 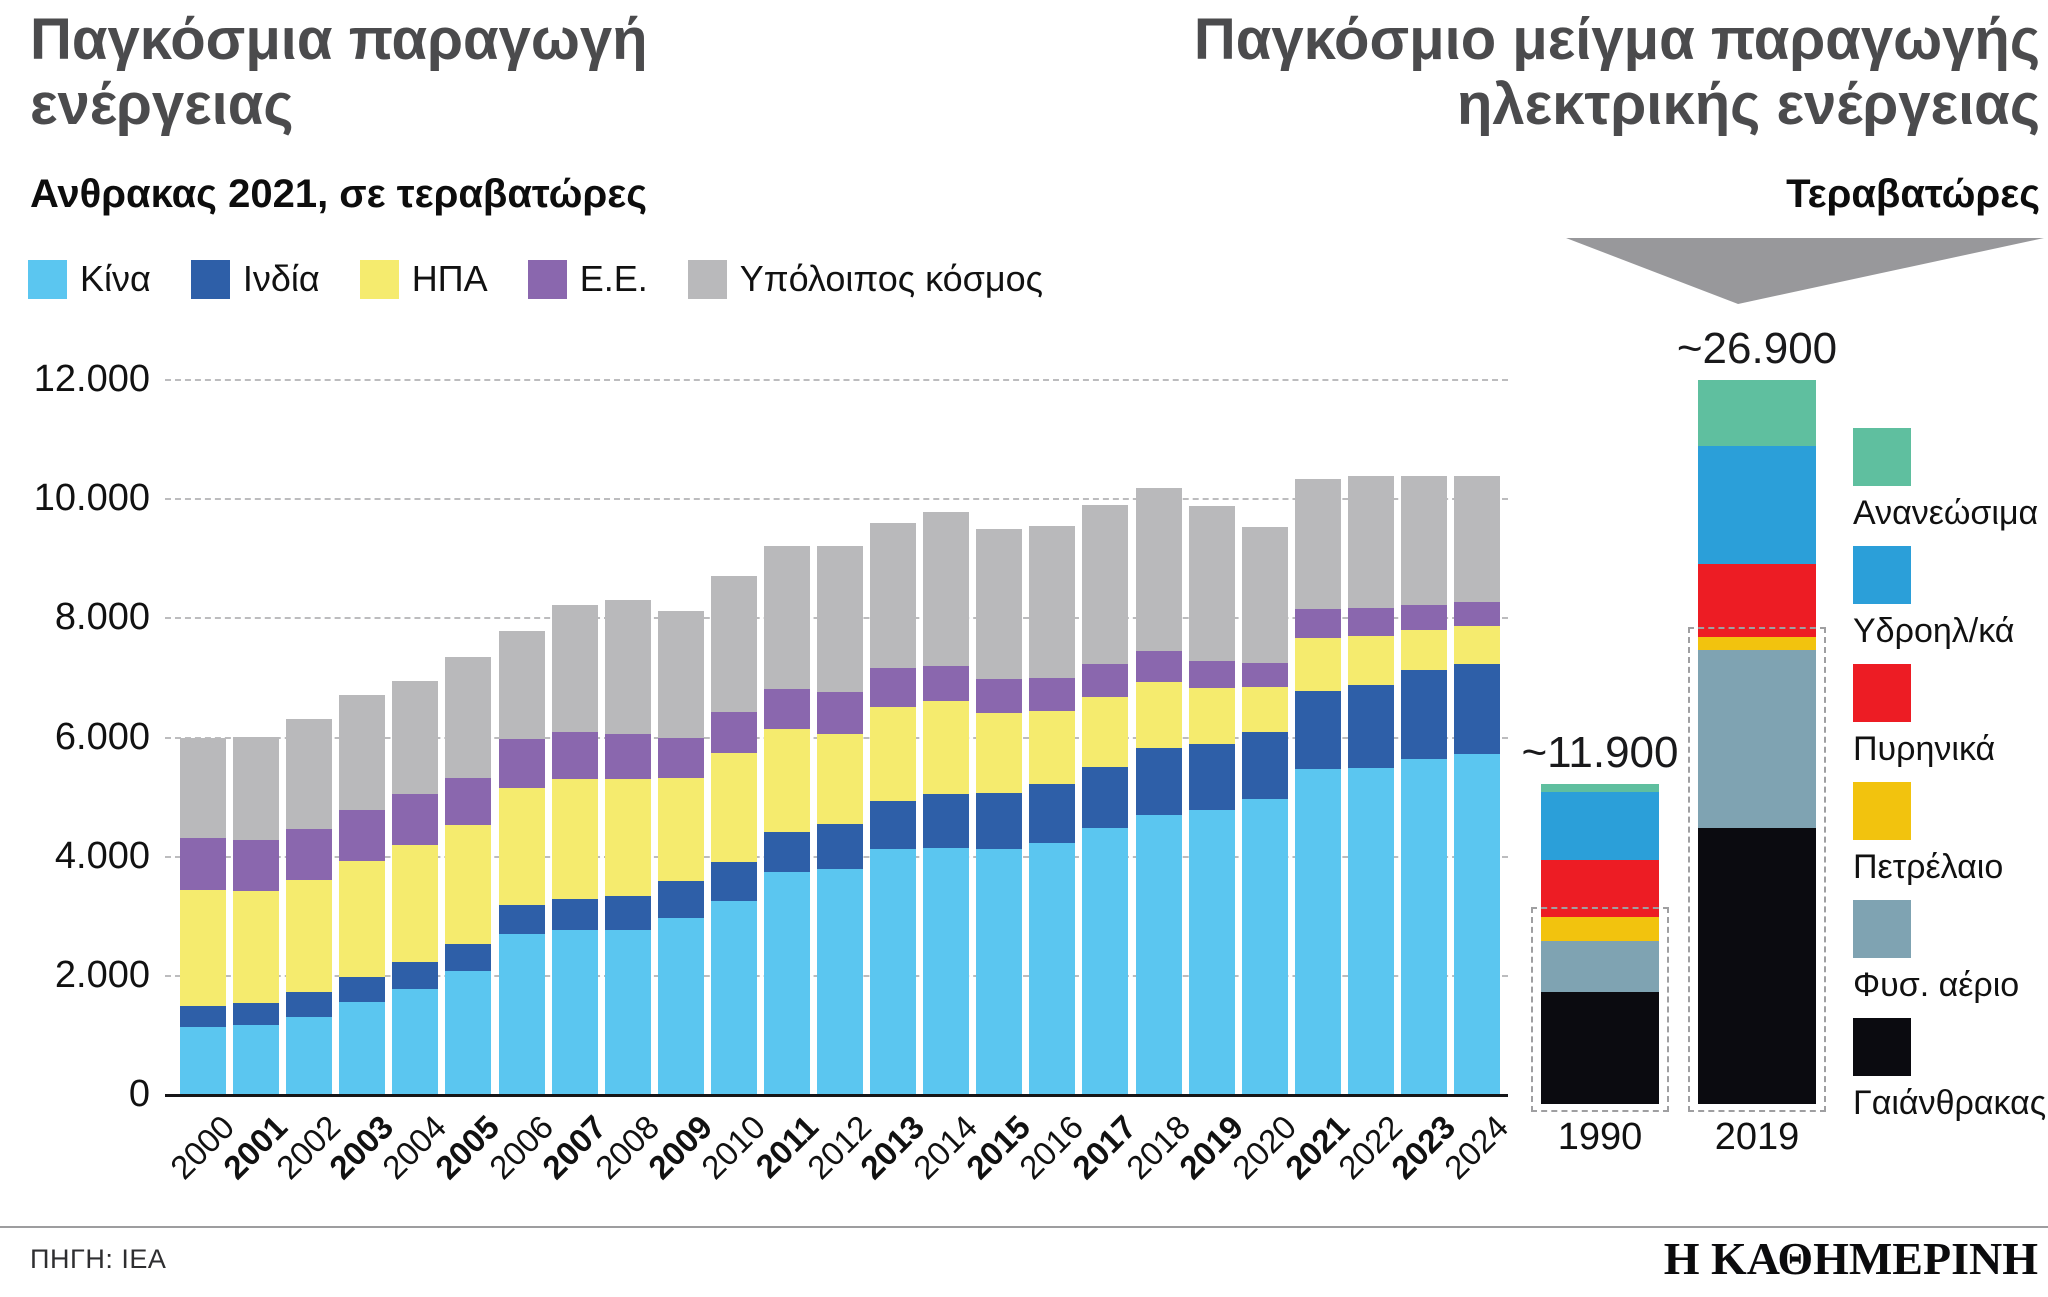 I want to click on bar-2017-world-segment, so click(x=1105, y=584).